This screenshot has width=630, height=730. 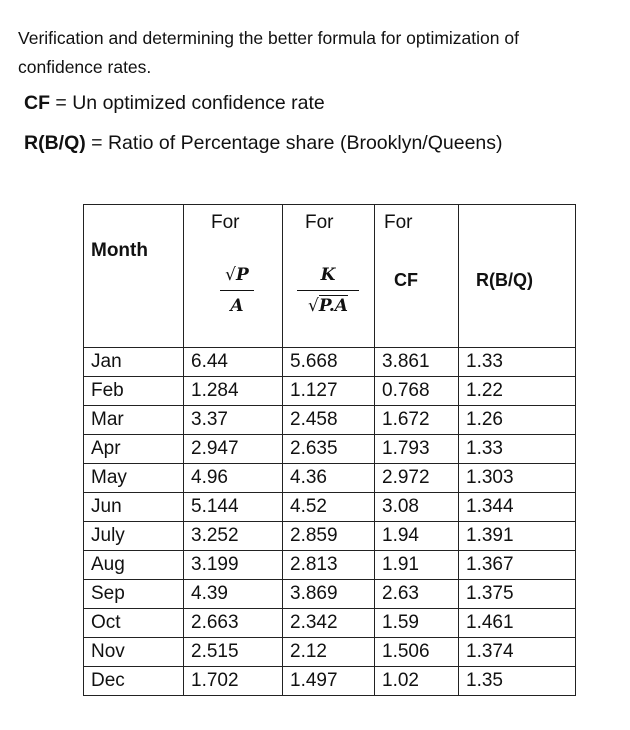 What do you see at coordinates (37, 103) in the screenshot?
I see `definition-term: CF` at bounding box center [37, 103].